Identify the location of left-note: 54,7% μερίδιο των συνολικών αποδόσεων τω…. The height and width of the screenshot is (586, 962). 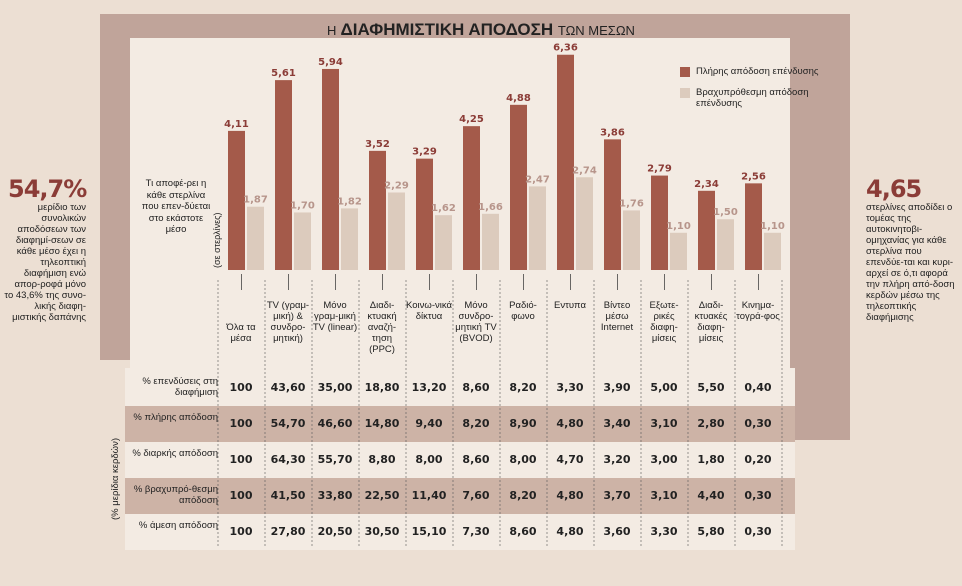
(45, 249).